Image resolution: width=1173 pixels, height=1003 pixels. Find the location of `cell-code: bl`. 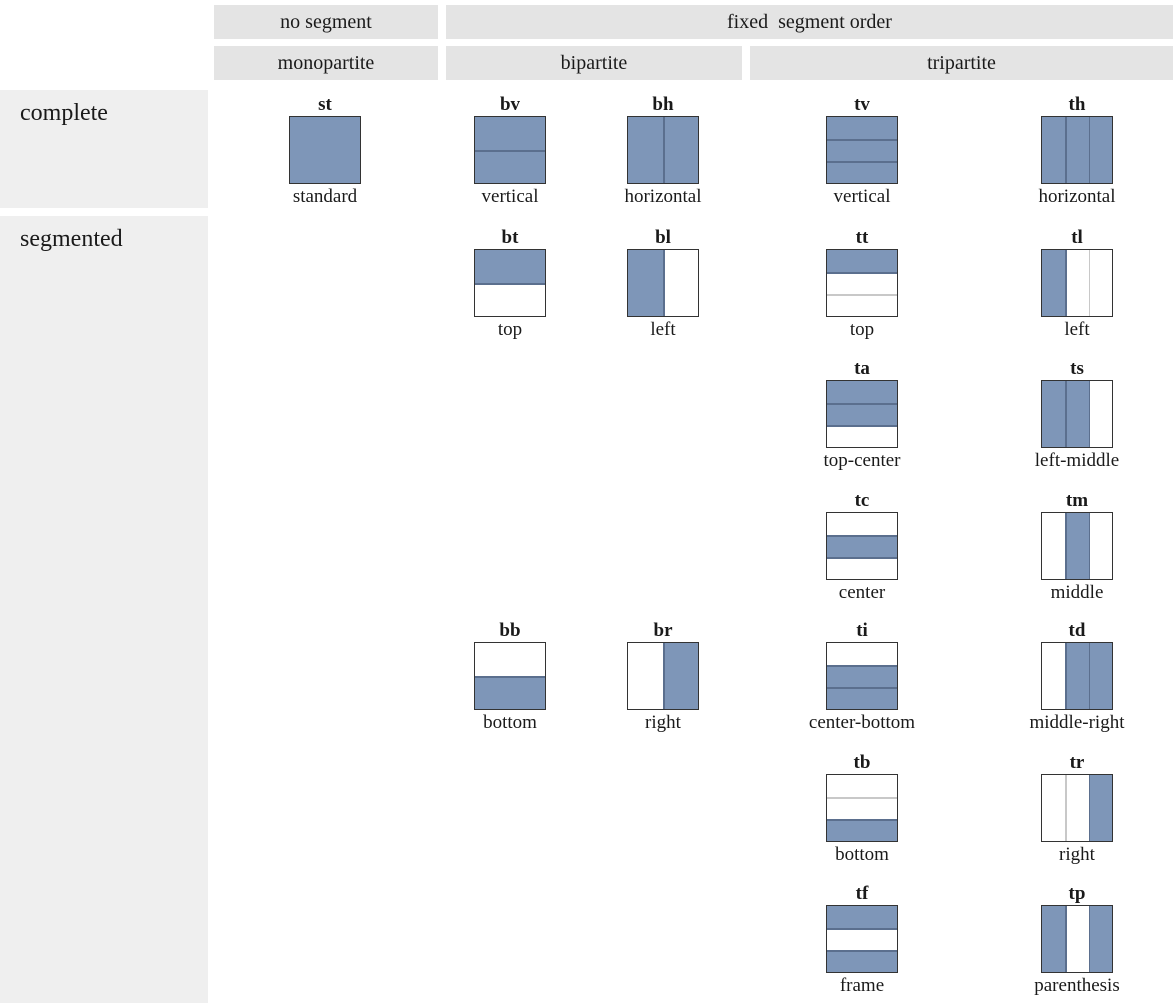

cell-code: bl is located at coordinates (663, 237).